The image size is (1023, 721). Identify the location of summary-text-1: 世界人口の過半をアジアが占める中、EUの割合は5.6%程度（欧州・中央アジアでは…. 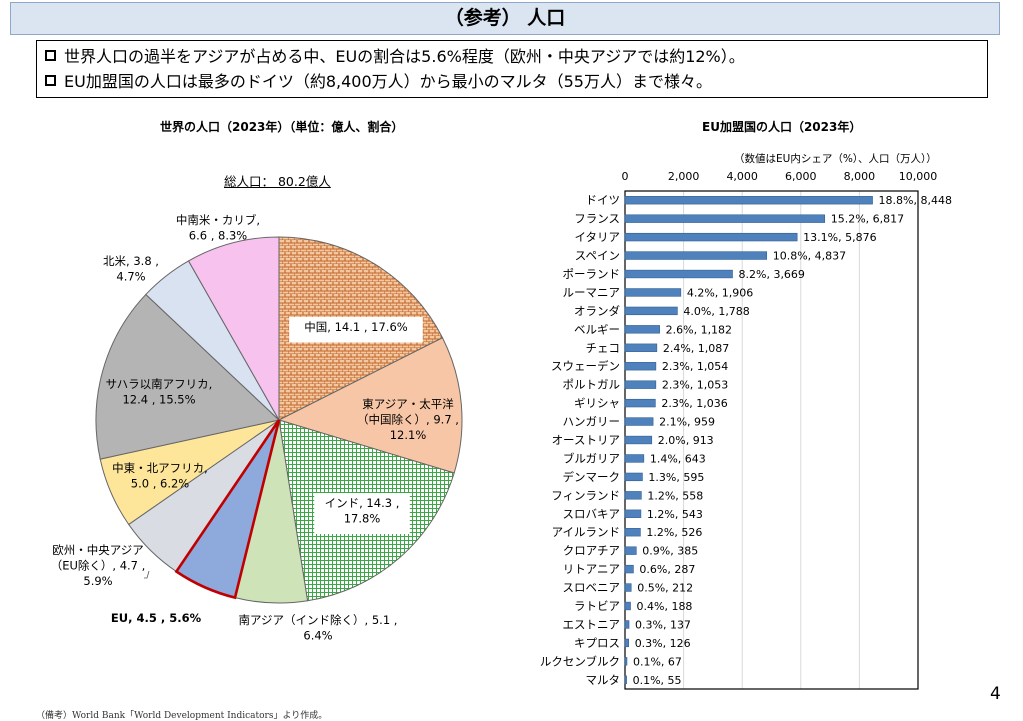
(404, 56).